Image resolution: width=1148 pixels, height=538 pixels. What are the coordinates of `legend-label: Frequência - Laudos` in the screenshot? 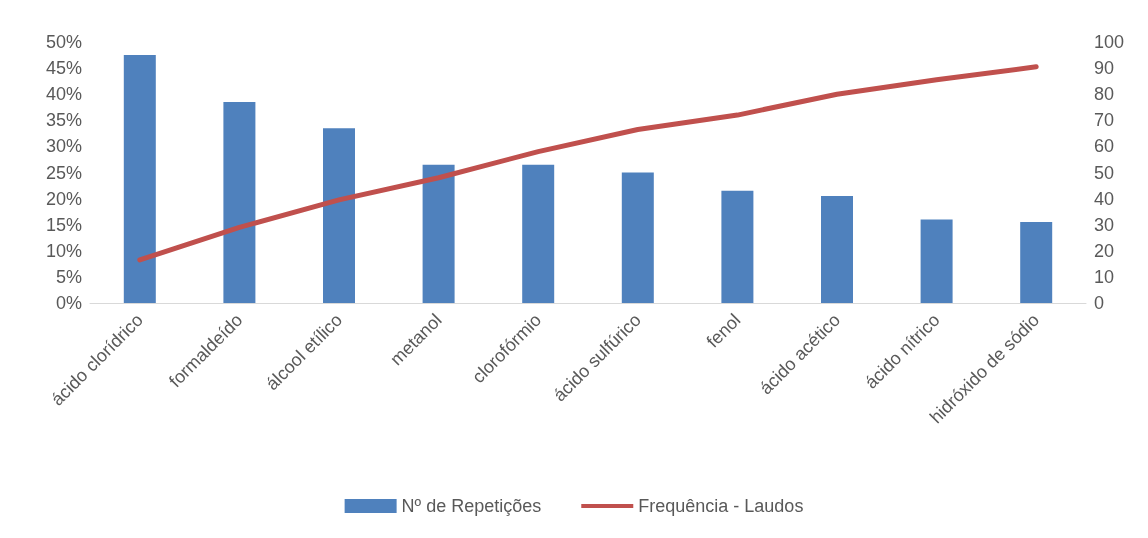 It's located at (721, 506).